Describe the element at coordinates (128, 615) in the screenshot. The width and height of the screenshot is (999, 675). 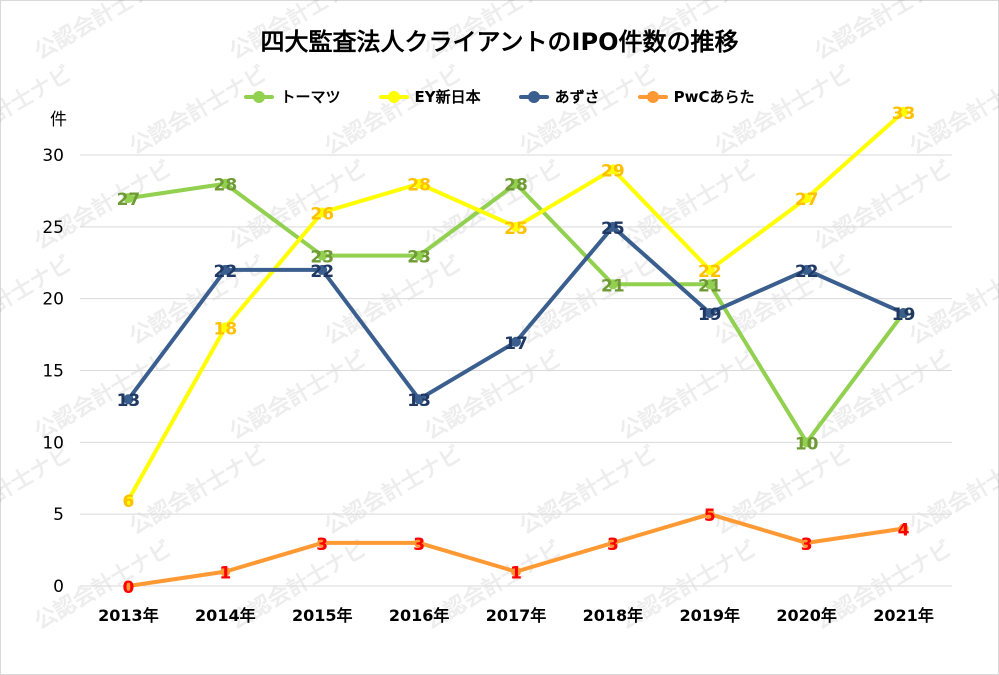
I see `x-tick-label: 2013年` at that location.